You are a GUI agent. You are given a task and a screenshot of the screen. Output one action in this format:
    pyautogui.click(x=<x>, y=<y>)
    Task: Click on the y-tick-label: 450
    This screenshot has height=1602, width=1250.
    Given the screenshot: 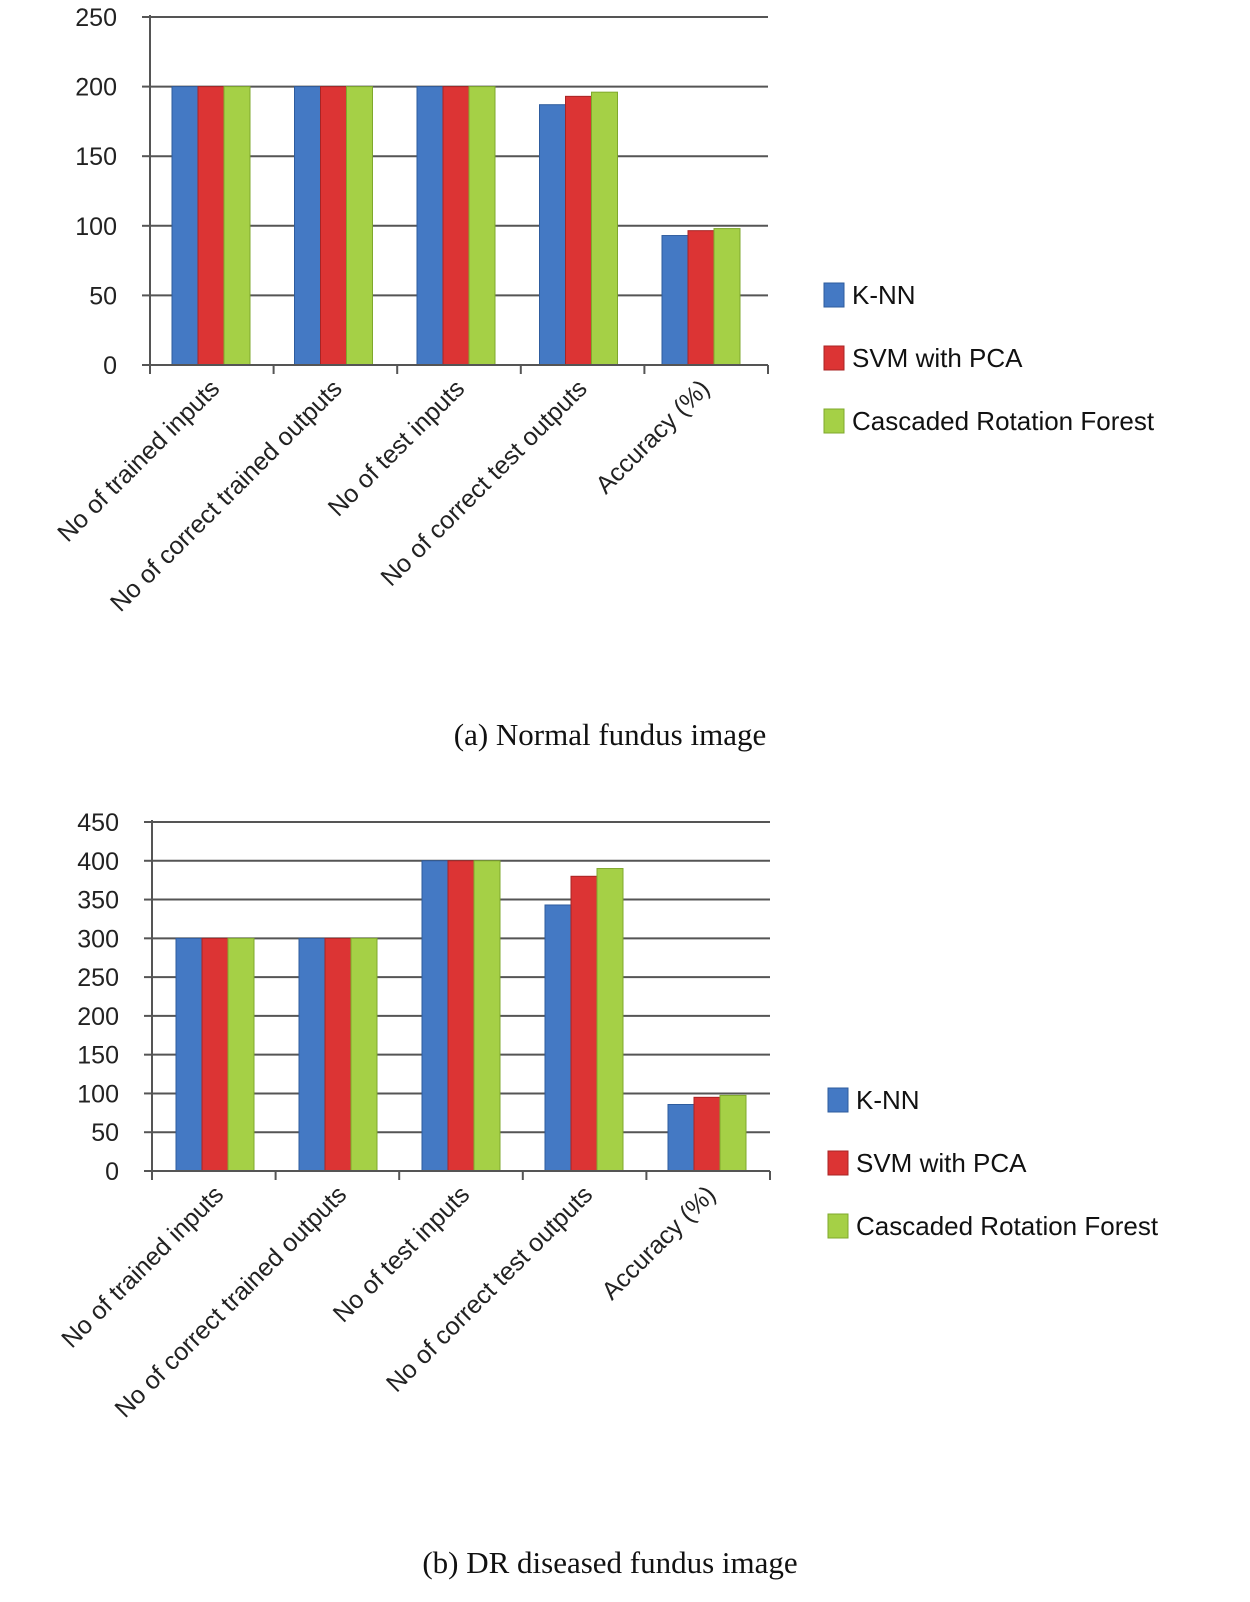 What is the action you would take?
    pyautogui.click(x=98, y=823)
    